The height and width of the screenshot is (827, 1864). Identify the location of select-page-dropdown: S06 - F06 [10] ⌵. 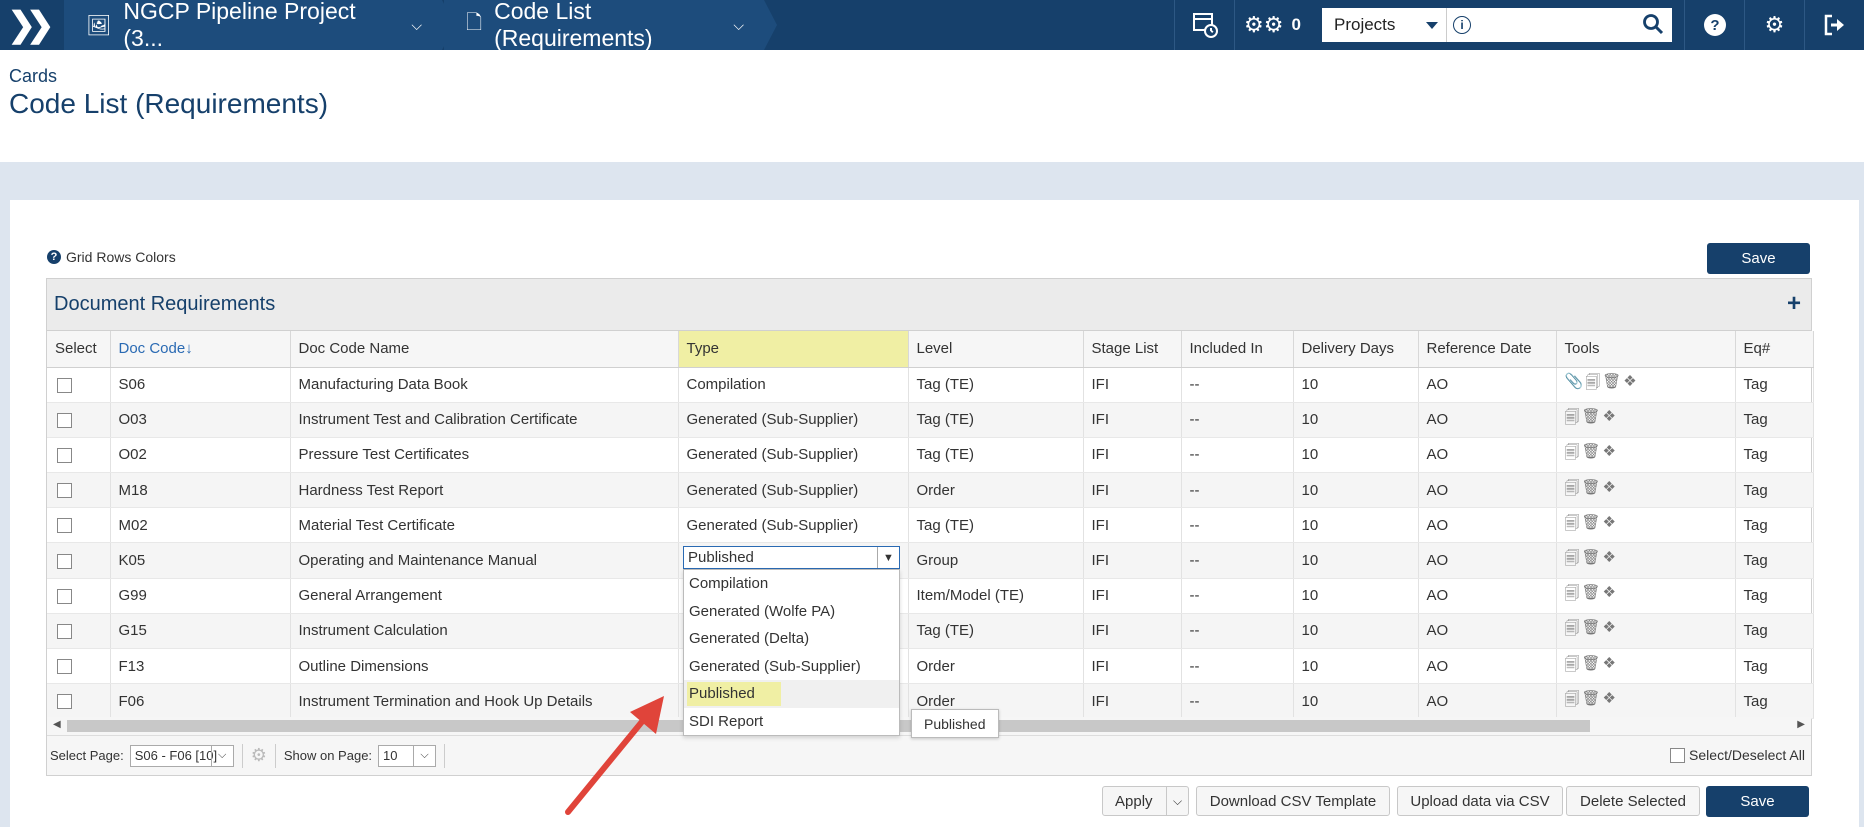
(181, 755).